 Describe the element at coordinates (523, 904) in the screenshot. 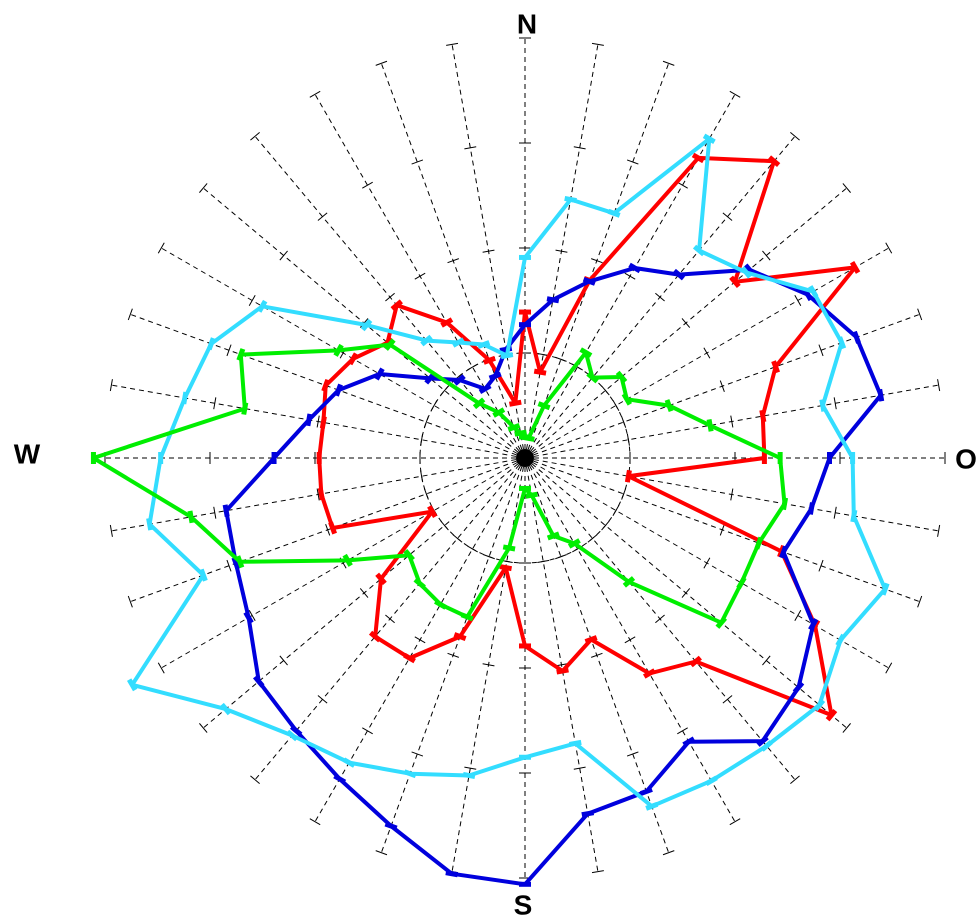

I see `direction-label-south: S` at that location.